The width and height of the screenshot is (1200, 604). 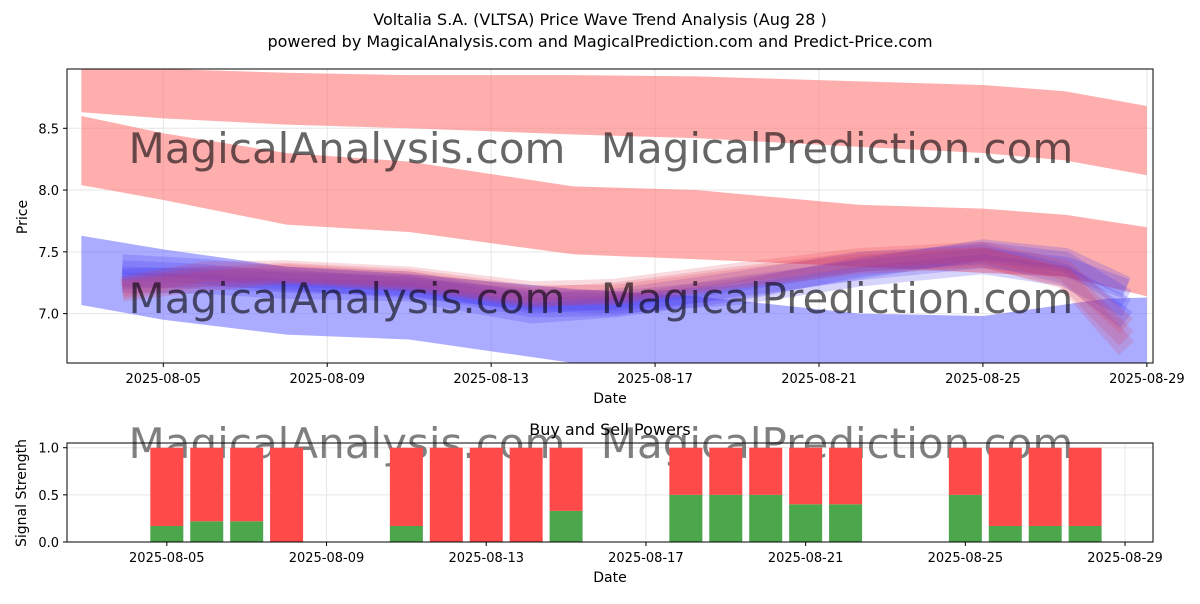 I want to click on sub-xtick-label: 2025-08-21, so click(x=806, y=558).